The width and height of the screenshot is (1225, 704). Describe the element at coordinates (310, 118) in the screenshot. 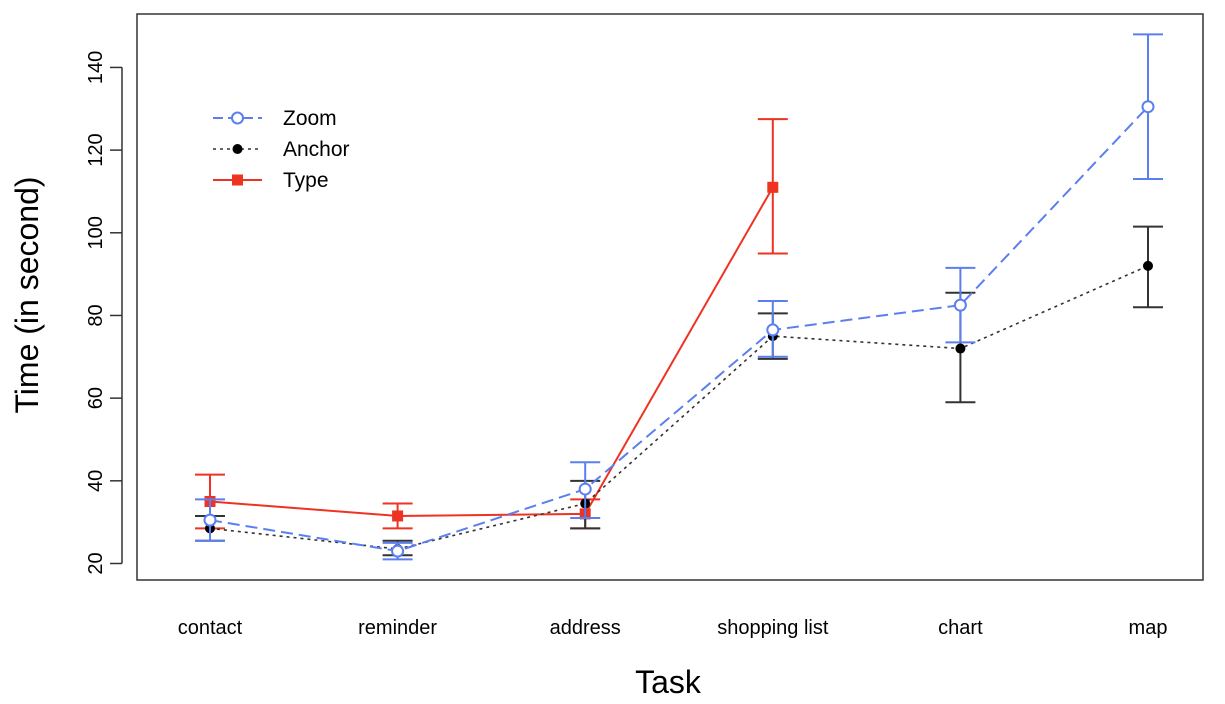

I see `legend-label-zoom: Zoom` at that location.